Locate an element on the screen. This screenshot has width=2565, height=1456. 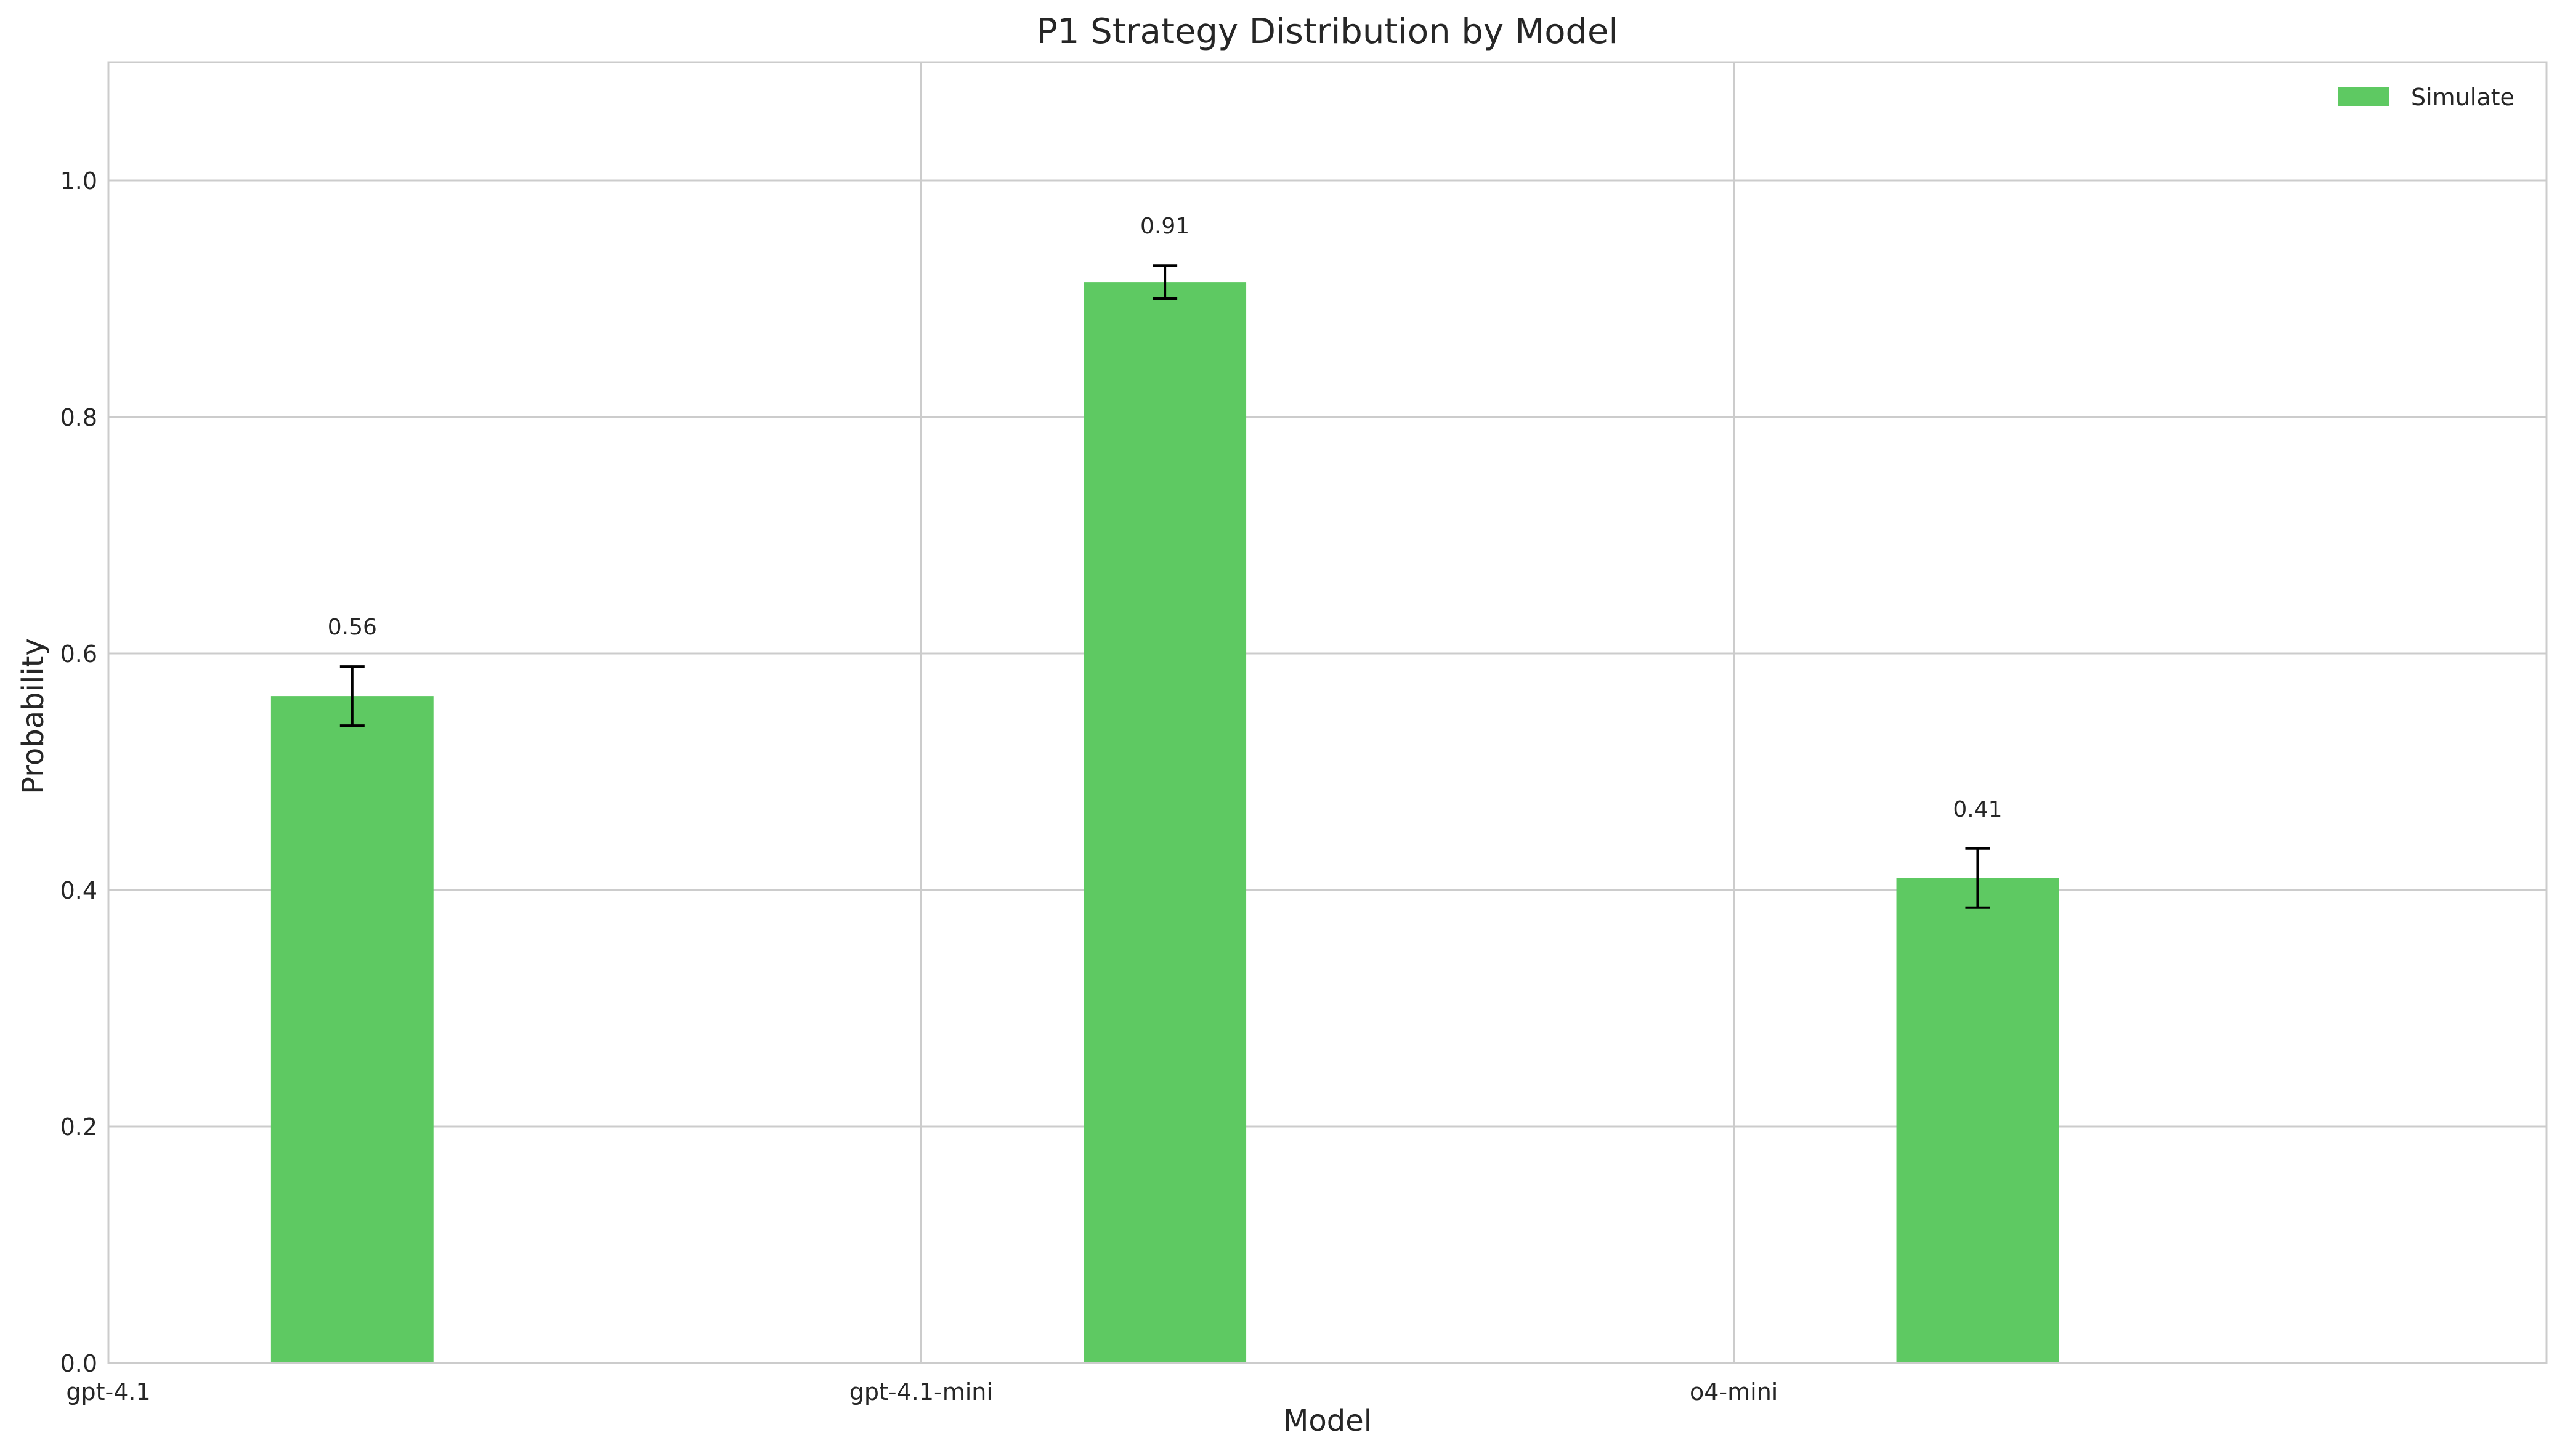
y-axis-label: Probability is located at coordinates (33, 716).